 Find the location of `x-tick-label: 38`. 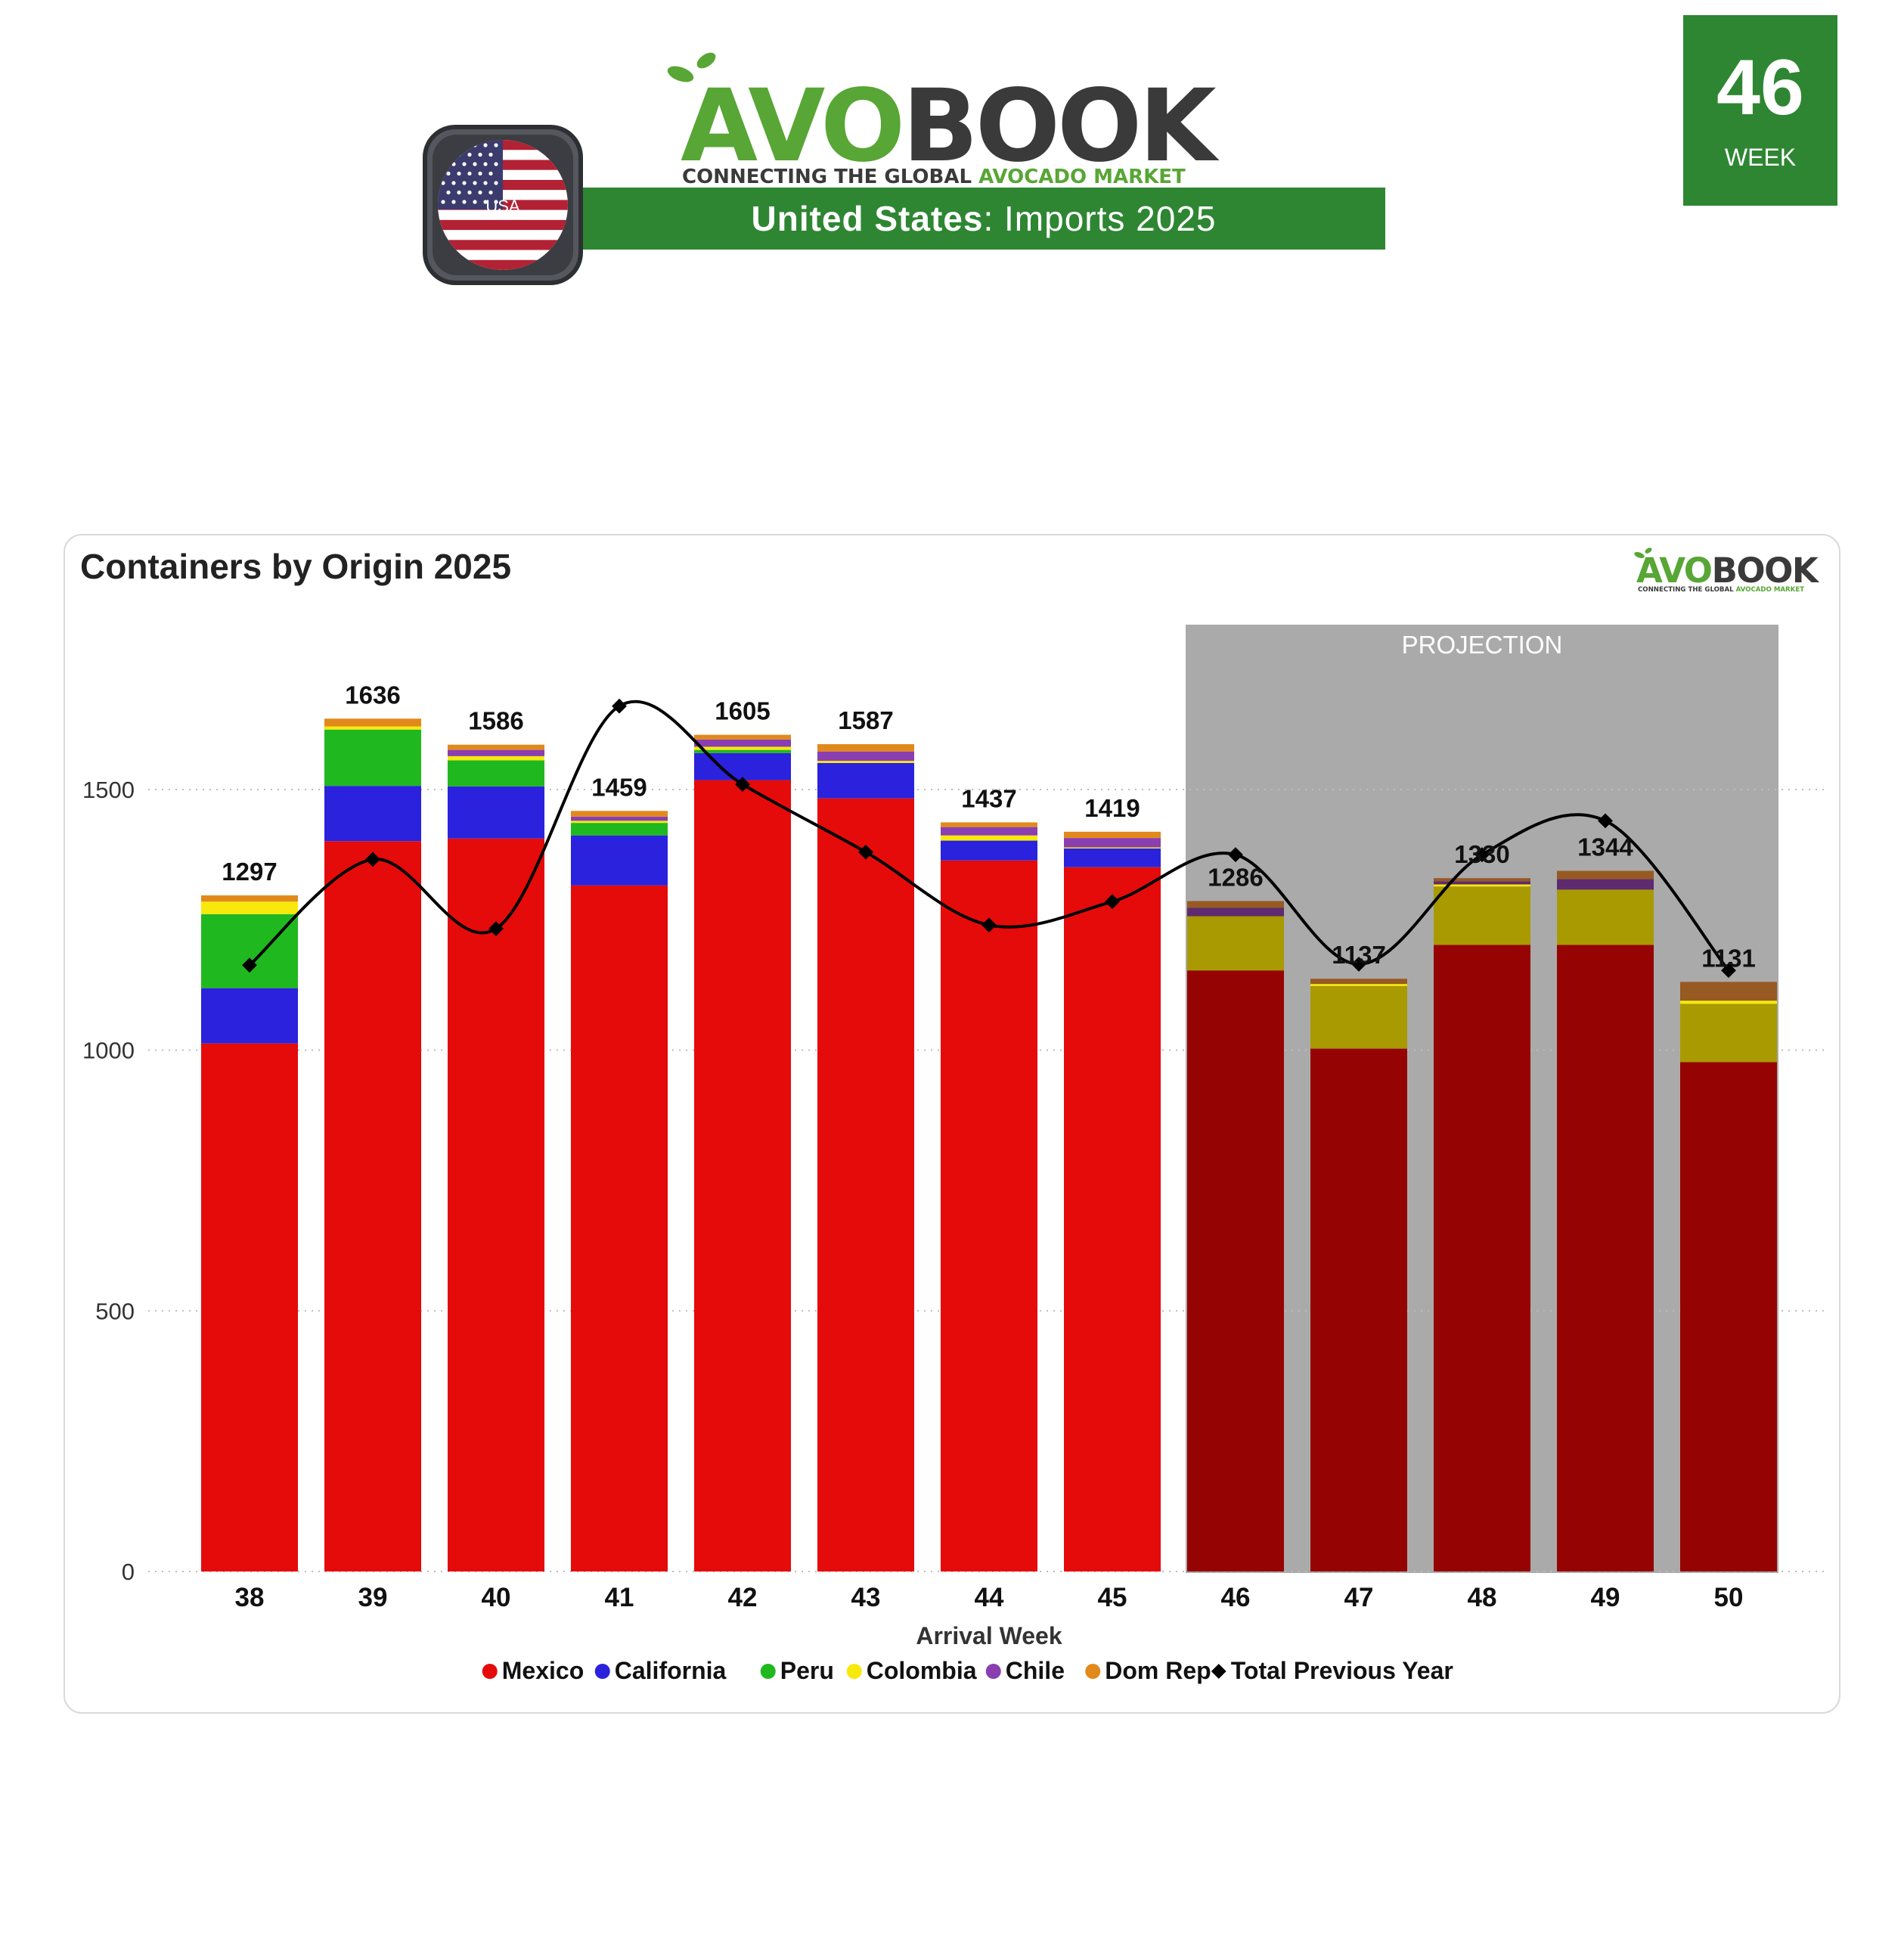

x-tick-label: 38 is located at coordinates (250, 1597).